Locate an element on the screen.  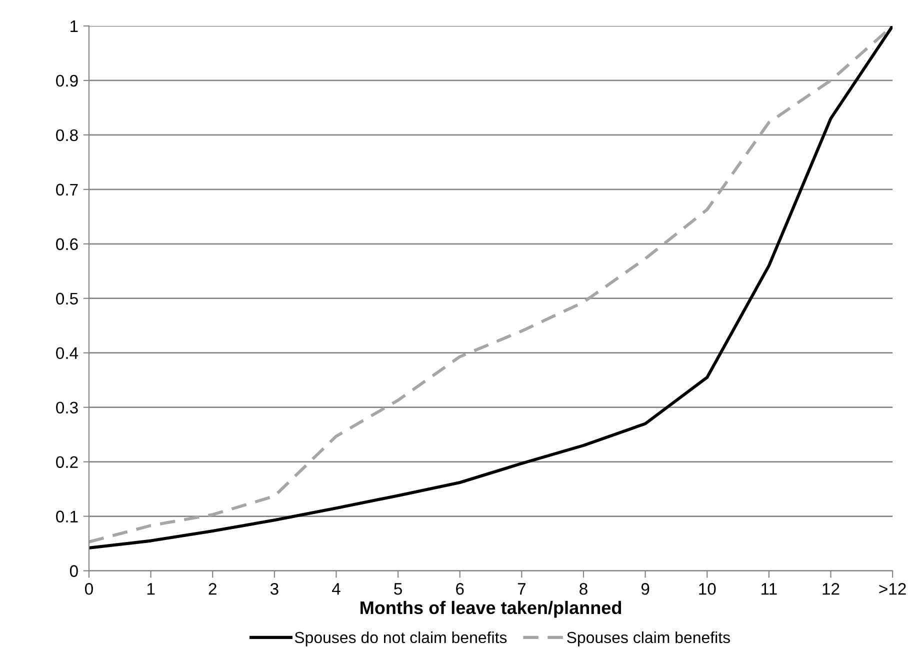
x-tick-label: 5 is located at coordinates (398, 589).